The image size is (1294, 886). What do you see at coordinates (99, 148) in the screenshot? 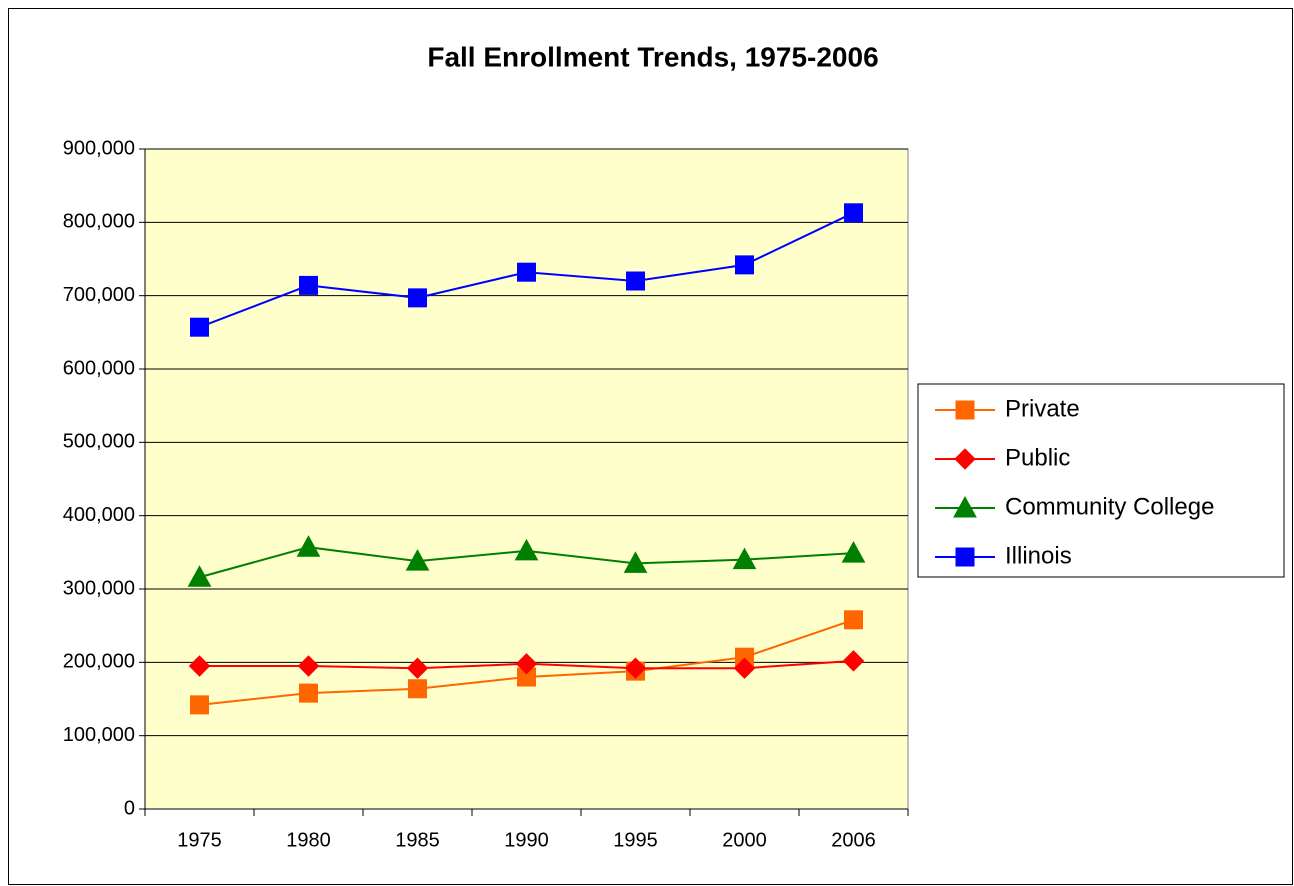
I see `y-tick-label: 900,000` at bounding box center [99, 148].